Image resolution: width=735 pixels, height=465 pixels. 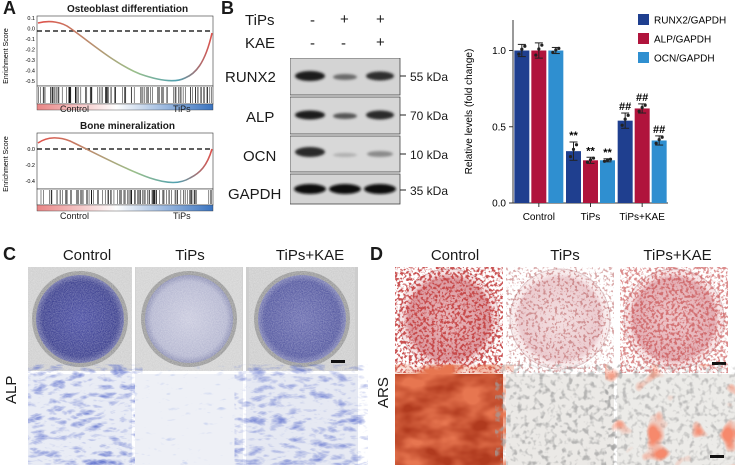 What do you see at coordinates (190, 255) in the screenshot?
I see `alp-condition-tips: TiPs` at bounding box center [190, 255].